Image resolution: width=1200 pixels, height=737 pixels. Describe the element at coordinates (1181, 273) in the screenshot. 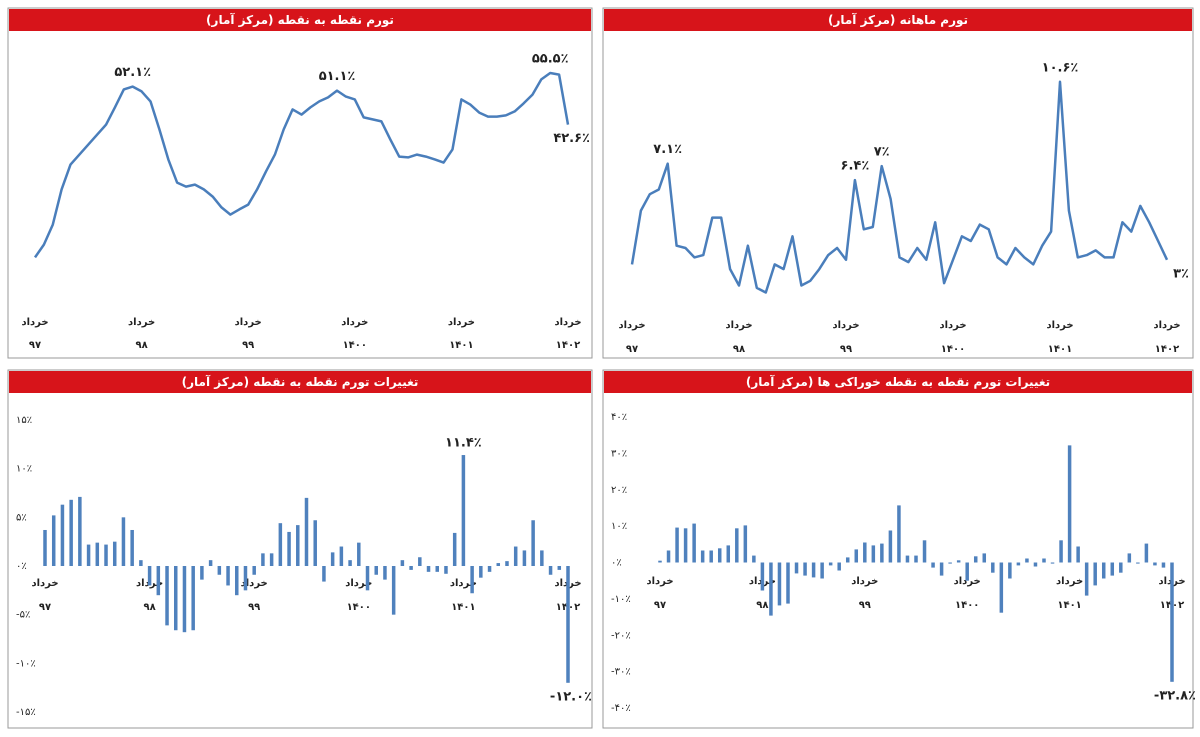

I see `value-label: ۳٪` at that location.